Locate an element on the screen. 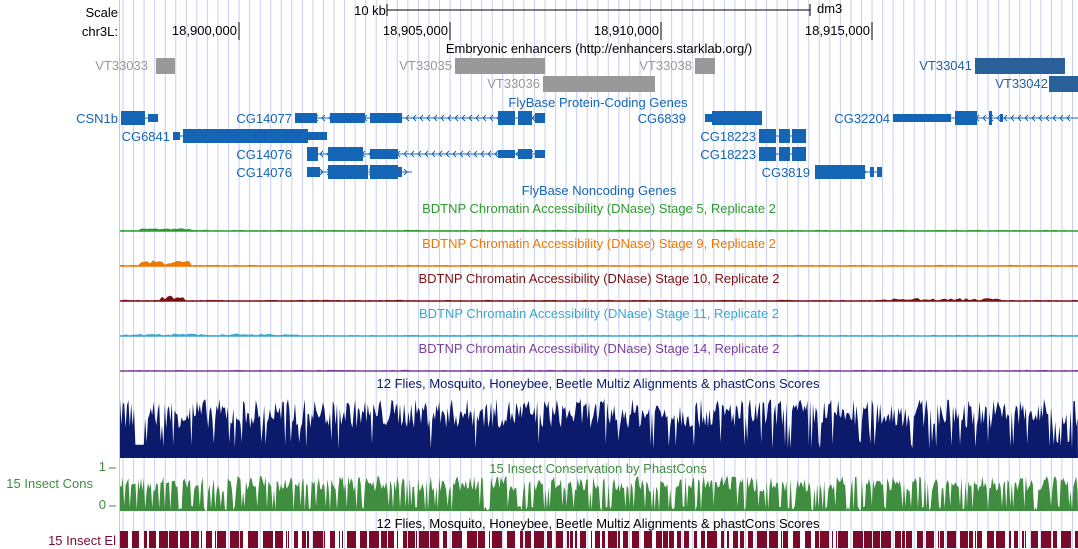 The width and height of the screenshot is (1078, 549). gene-label: CG6839 is located at coordinates (661, 118).